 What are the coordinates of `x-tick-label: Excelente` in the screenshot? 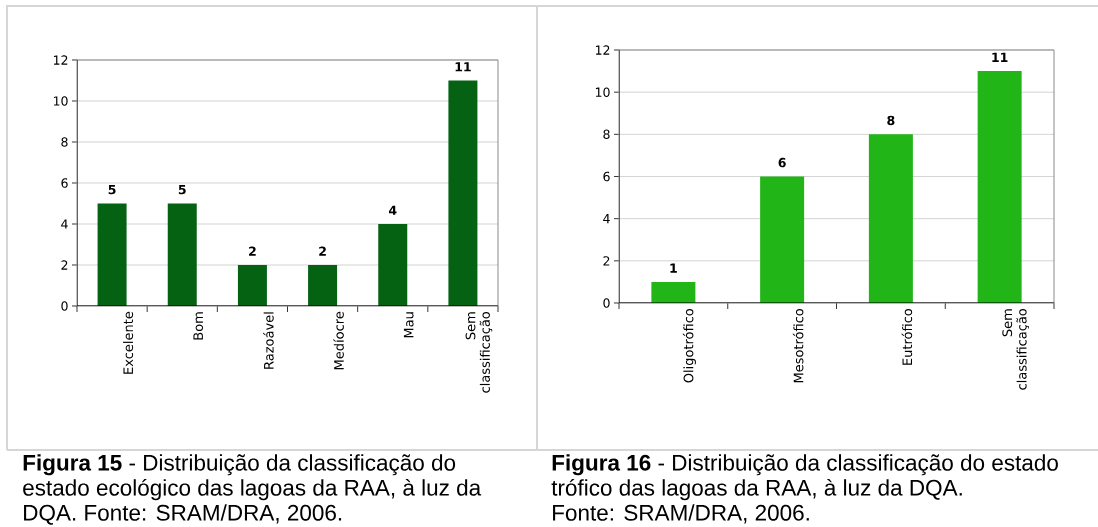 It's located at (128, 342).